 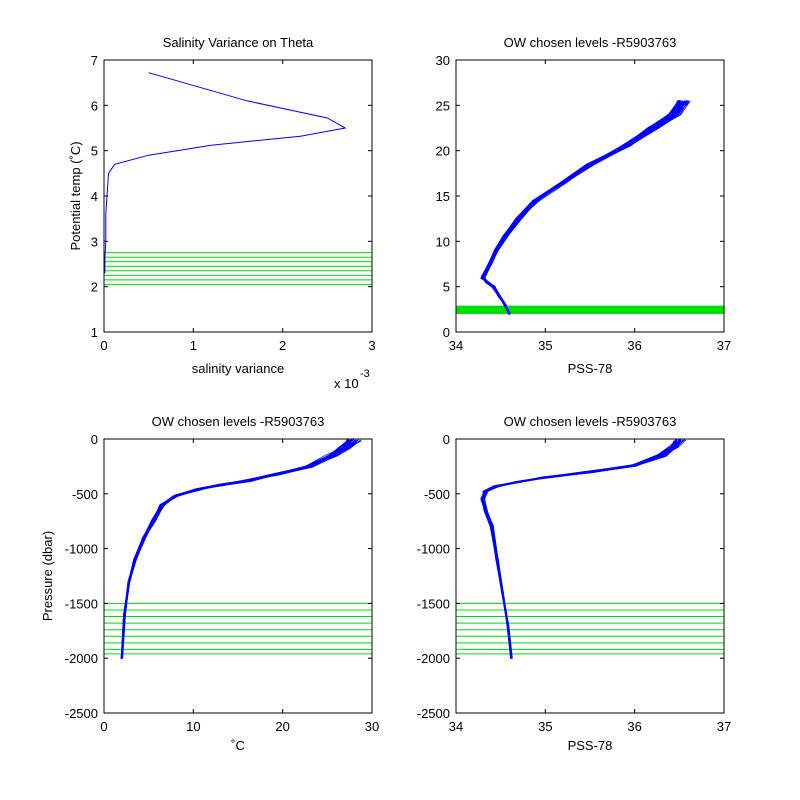 What do you see at coordinates (94, 196) in the screenshot?
I see `y-tick-label: 4` at bounding box center [94, 196].